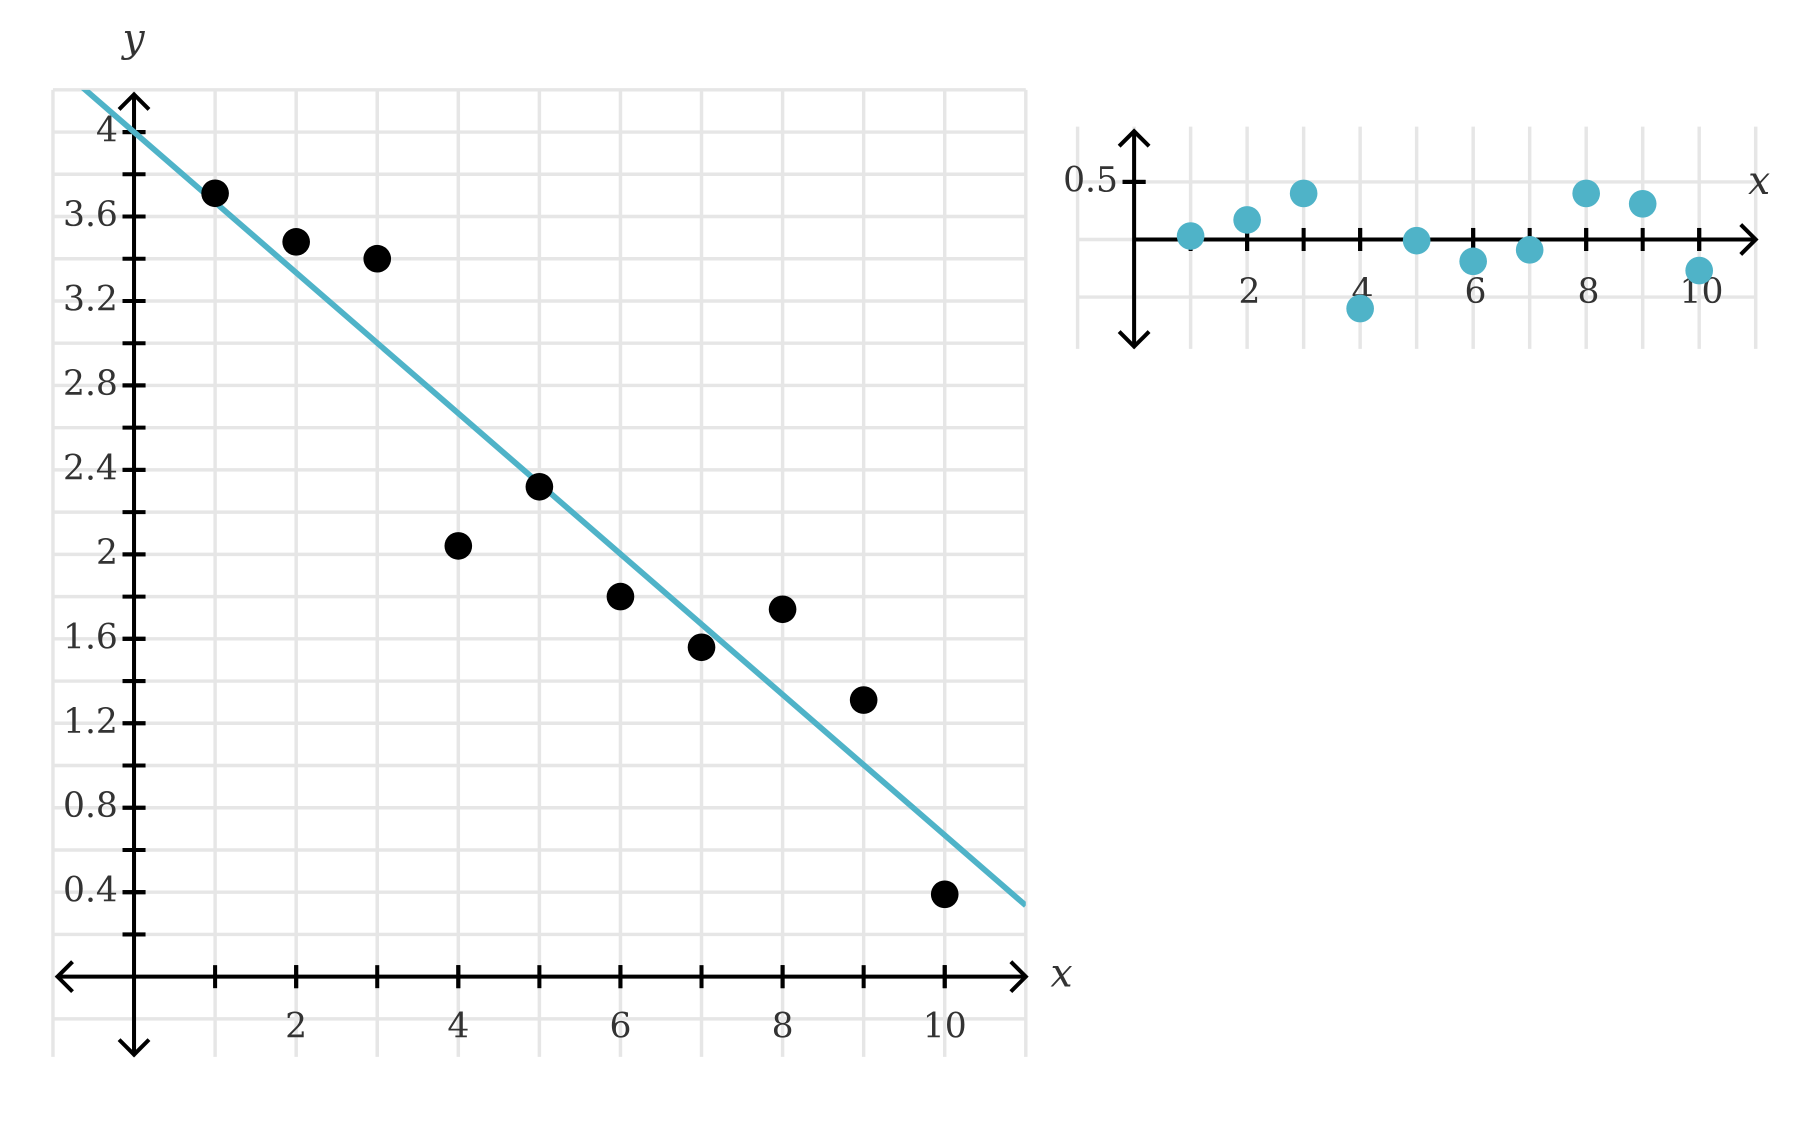 This screenshot has height=1126, width=1796. Describe the element at coordinates (1090, 180) in the screenshot. I see `y-tick-label: 0.5` at that location.